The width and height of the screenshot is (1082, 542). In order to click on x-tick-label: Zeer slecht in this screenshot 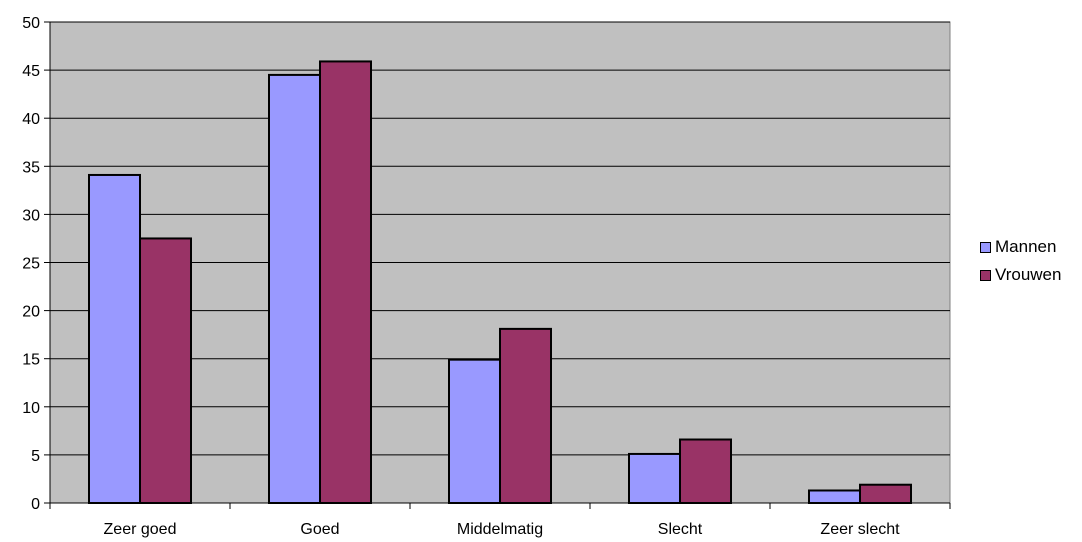, I will do `click(860, 529)`.